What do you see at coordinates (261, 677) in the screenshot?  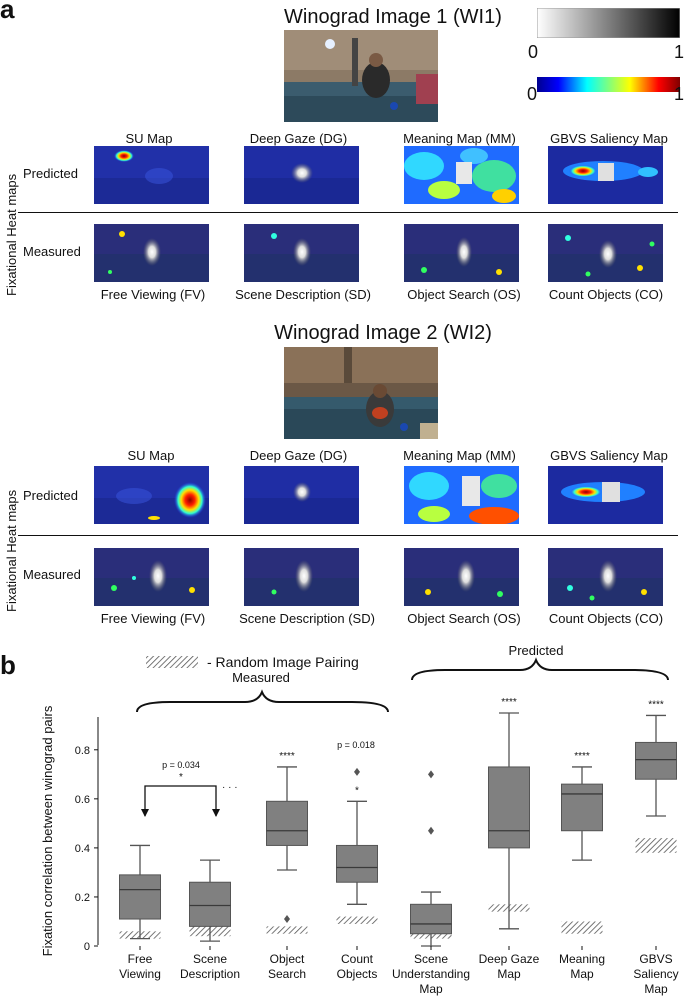 I see `measured-group-label: Measured` at bounding box center [261, 677].